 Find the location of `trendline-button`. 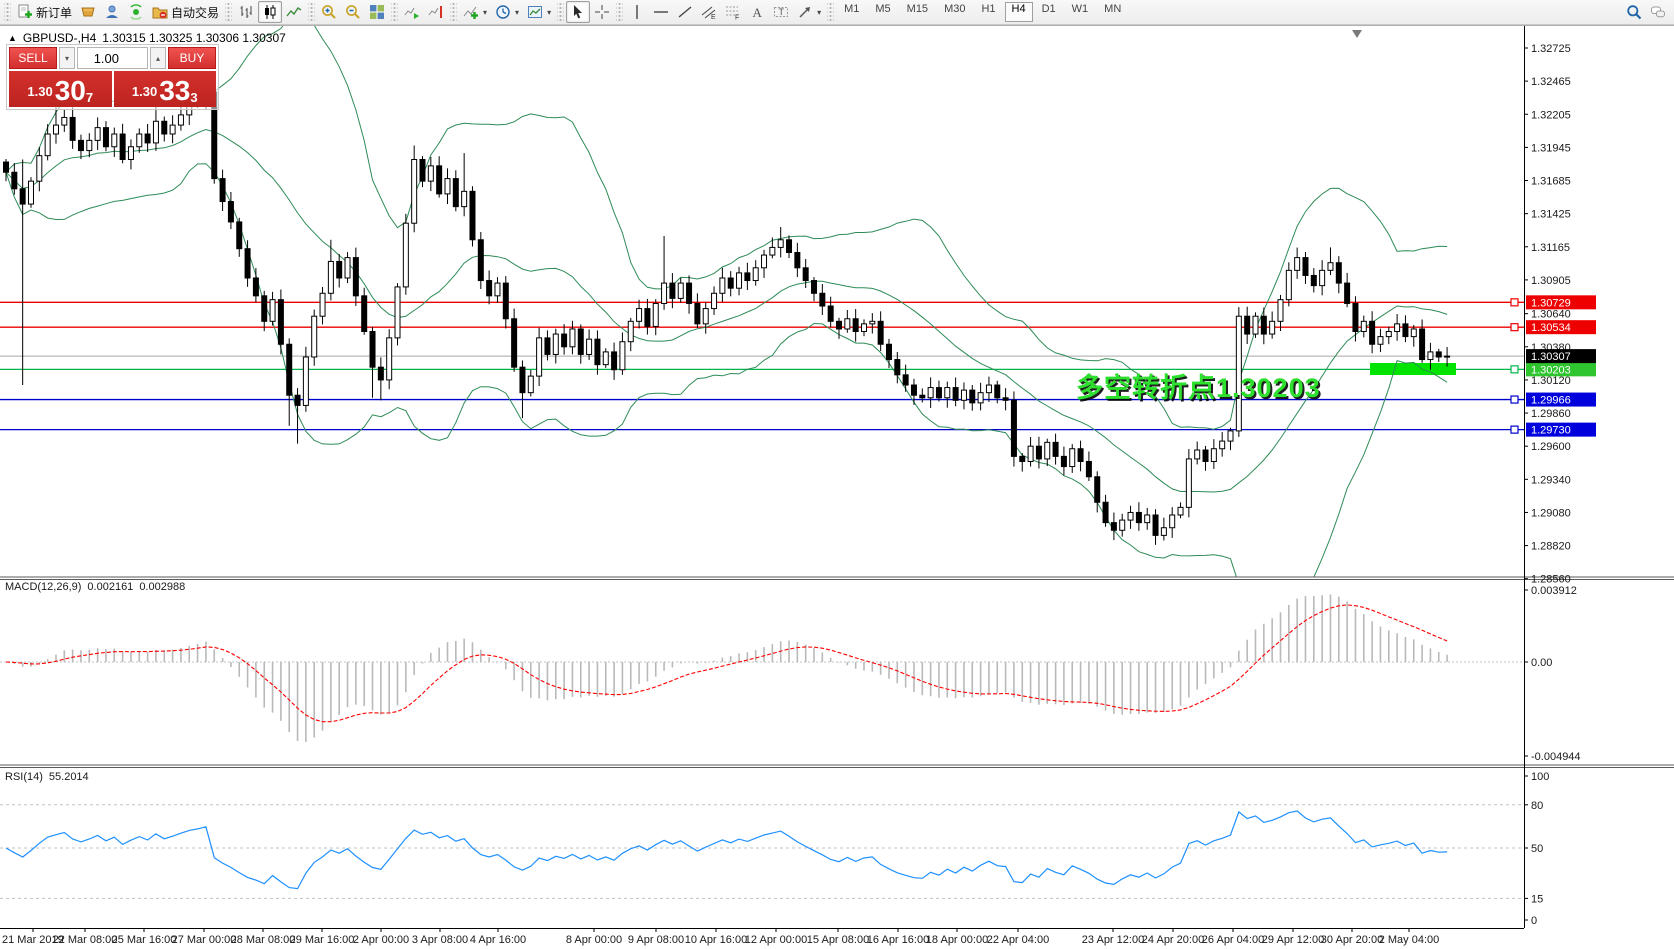

trendline-button is located at coordinates (685, 12).